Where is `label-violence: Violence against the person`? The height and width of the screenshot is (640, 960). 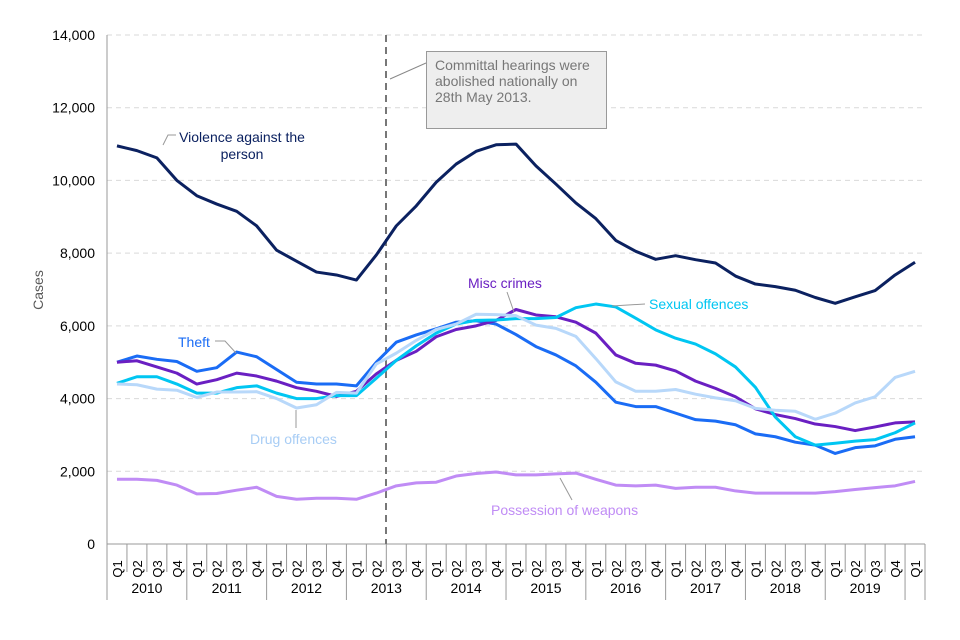 label-violence: Violence against the person is located at coordinates (242, 145).